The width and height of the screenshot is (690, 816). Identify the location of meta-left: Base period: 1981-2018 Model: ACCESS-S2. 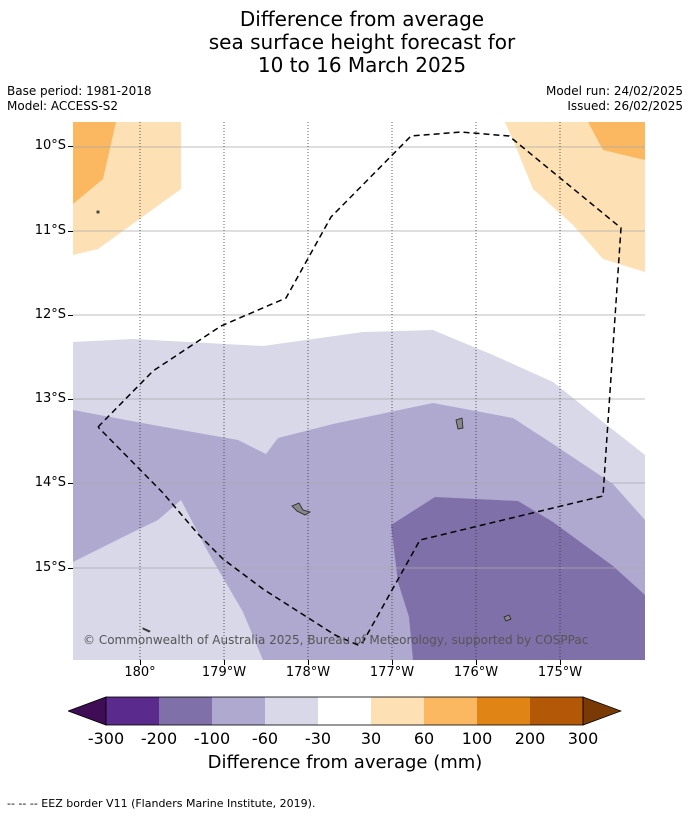
(79, 99).